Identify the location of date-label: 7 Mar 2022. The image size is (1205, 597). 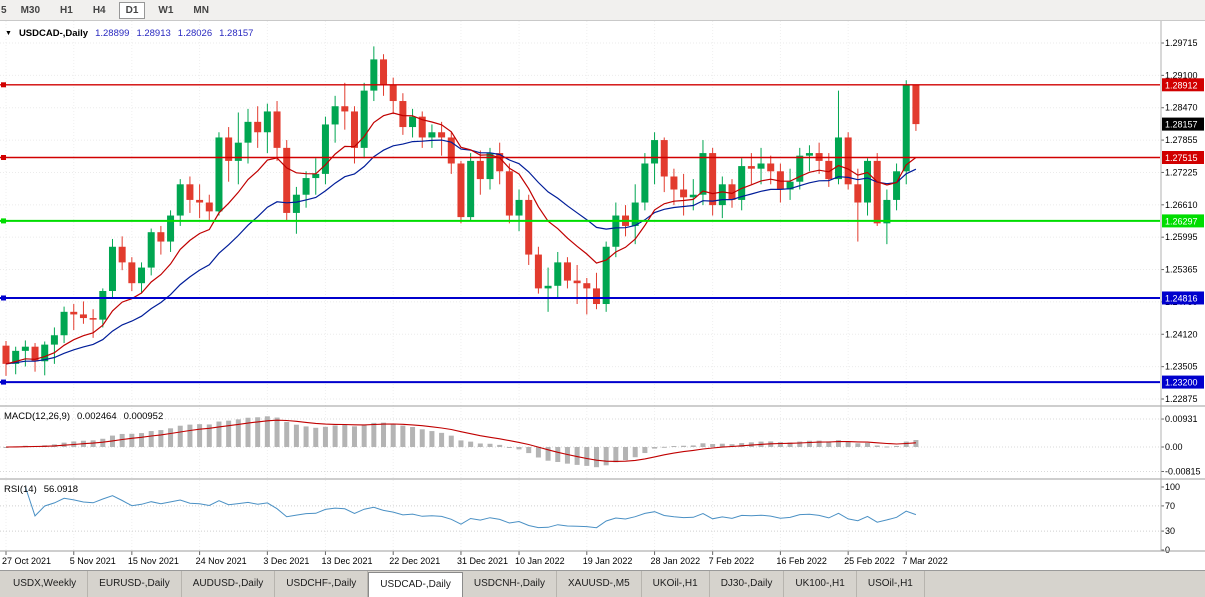
(925, 561).